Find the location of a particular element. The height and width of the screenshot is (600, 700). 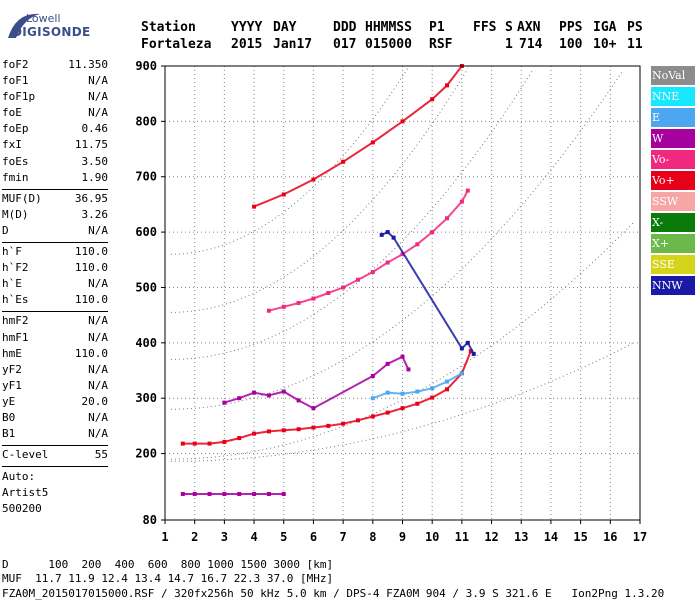

header-label-5: P1 is located at coordinates (437, 27).